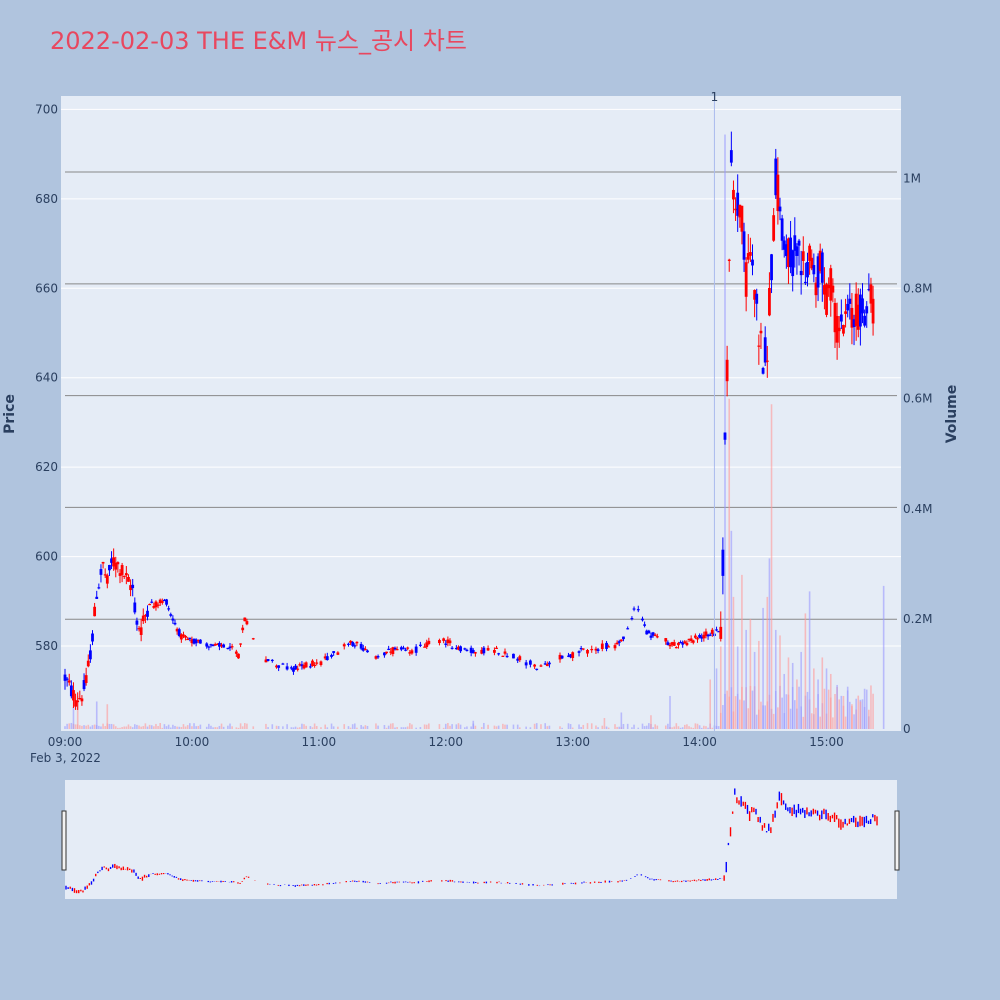  Describe the element at coordinates (897, 840) in the screenshot. I see `range-slider-right-handle` at that location.